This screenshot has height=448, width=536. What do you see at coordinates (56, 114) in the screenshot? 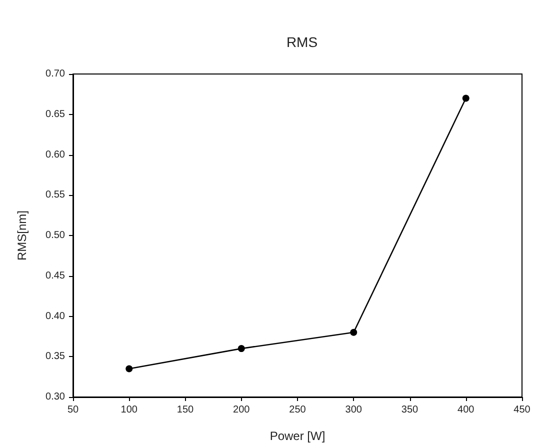
I see `y-tick-label: 0.65` at bounding box center [56, 114].